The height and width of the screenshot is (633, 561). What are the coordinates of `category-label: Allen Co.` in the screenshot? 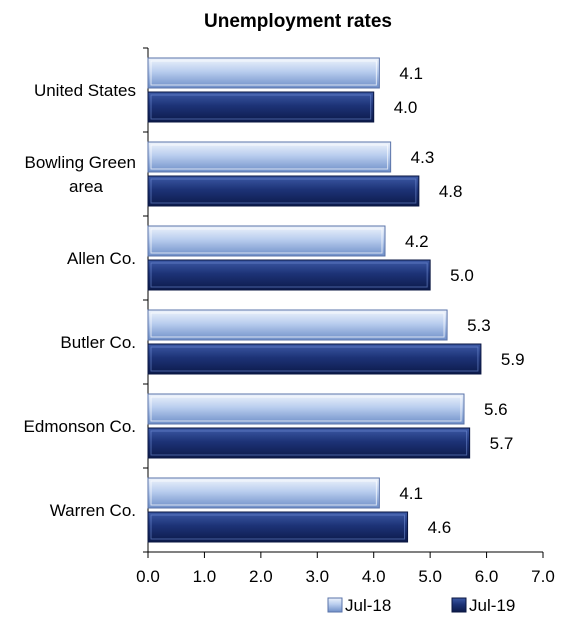 It's located at (101, 258).